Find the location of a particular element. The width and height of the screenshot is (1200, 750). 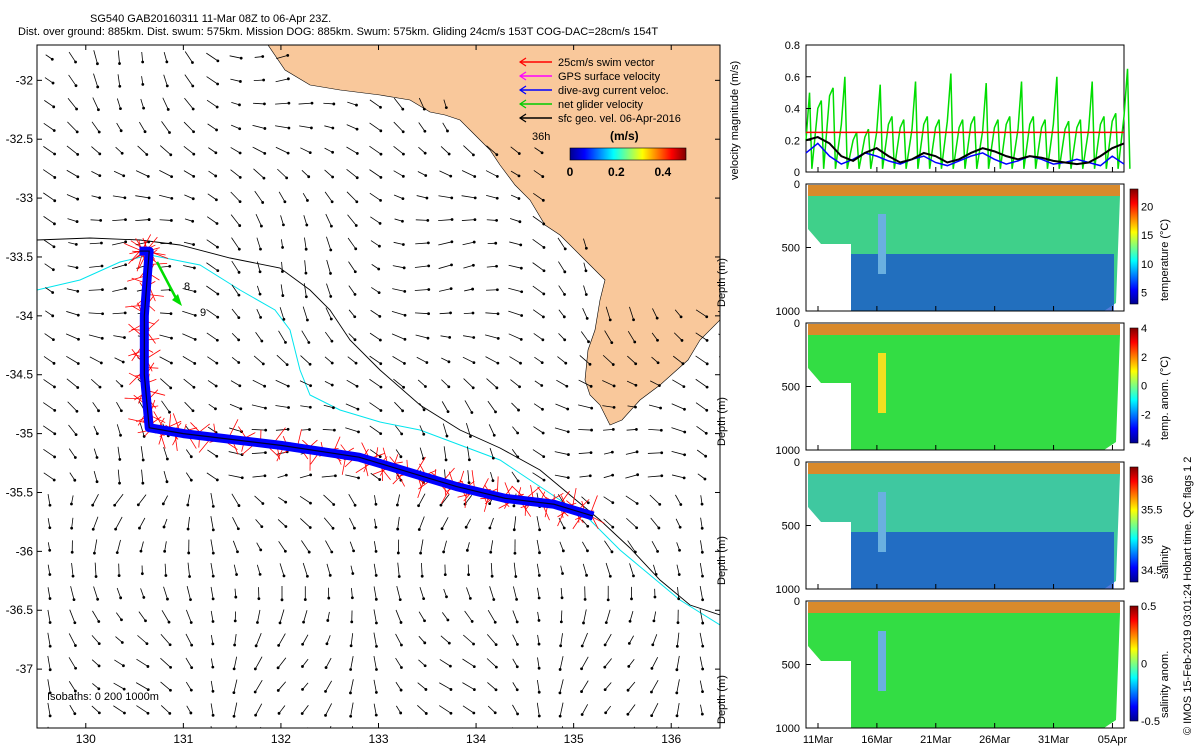

section-colorbar is located at coordinates (1134, 524).